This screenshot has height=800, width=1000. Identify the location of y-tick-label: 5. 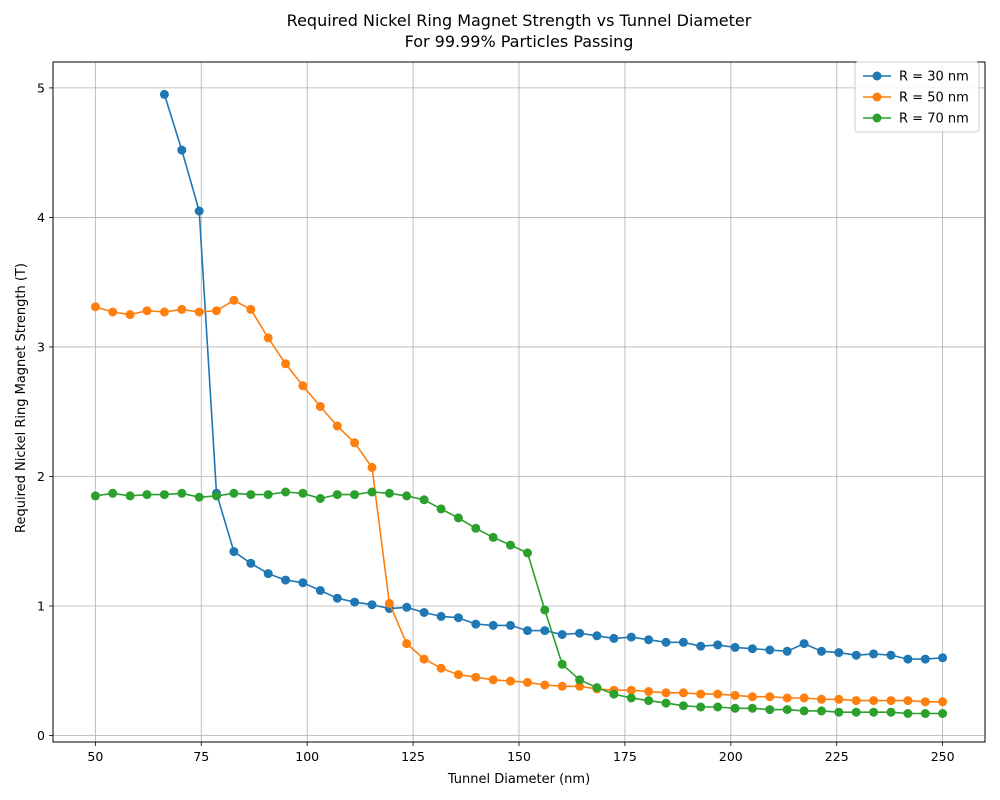
(41, 87).